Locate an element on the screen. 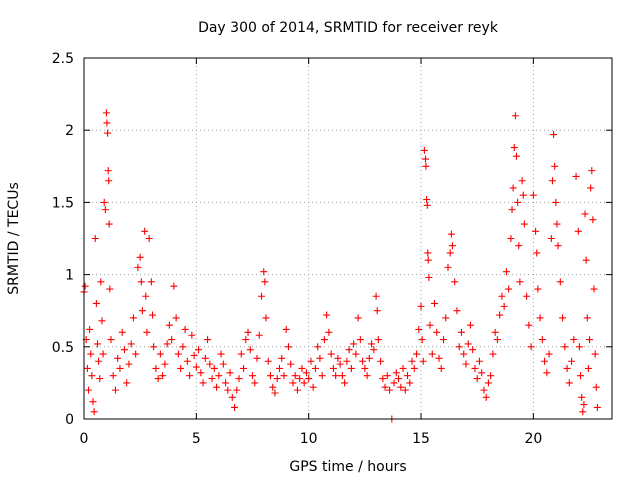 The image size is (640, 480). x-tick-label: 0 is located at coordinates (84, 439).